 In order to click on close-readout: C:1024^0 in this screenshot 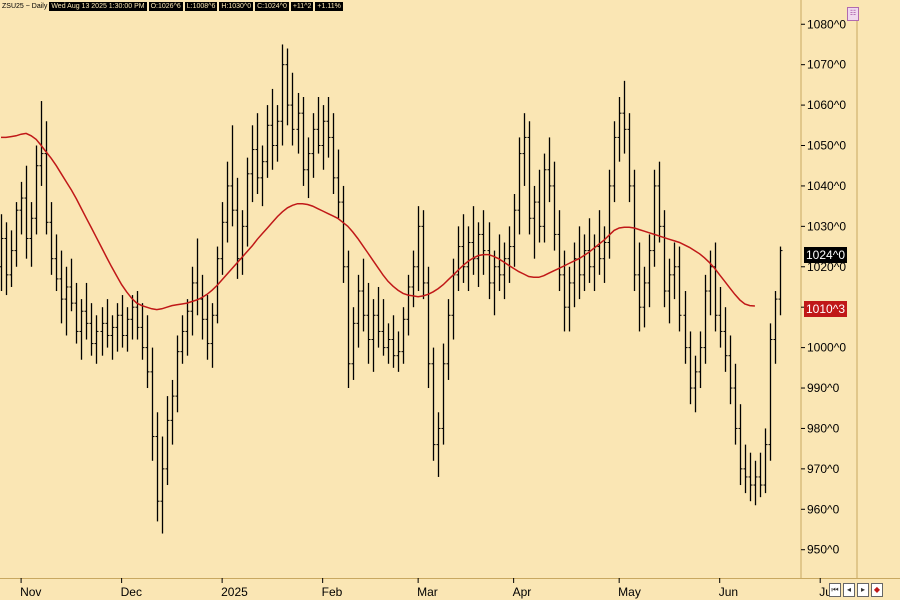, I will do `click(272, 6)`.